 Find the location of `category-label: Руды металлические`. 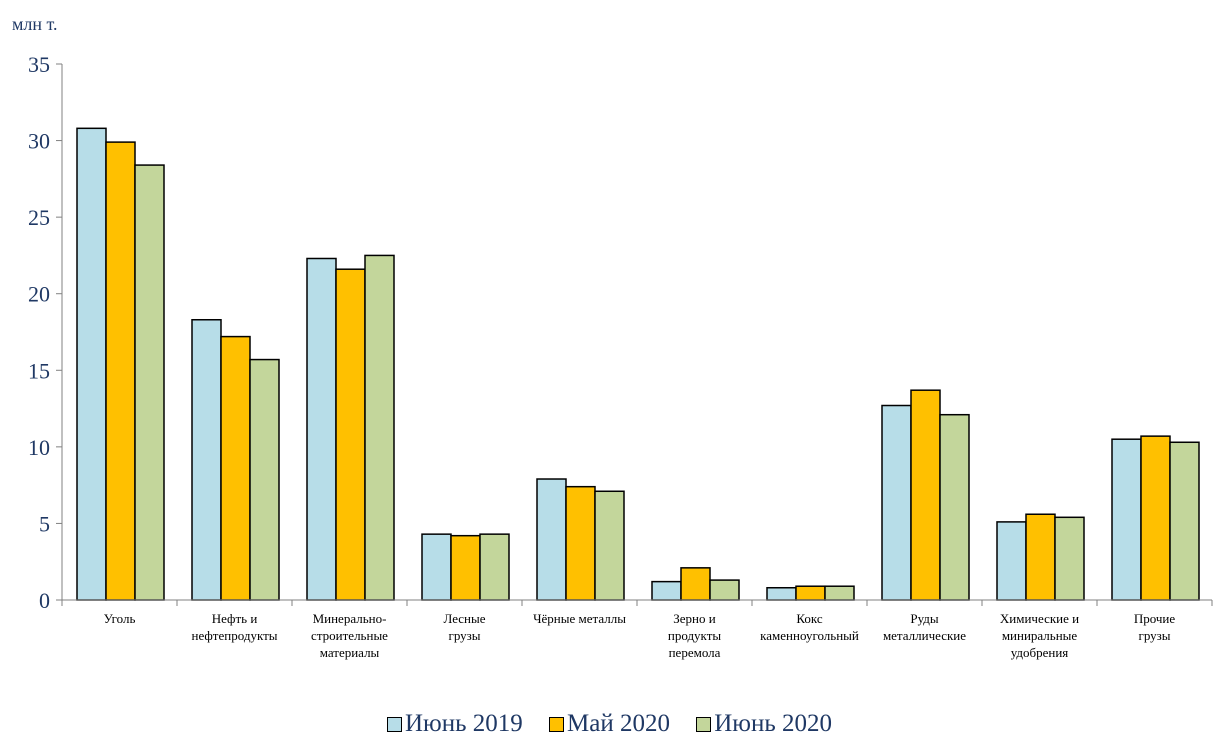

category-label: Руды металлические is located at coordinates (924, 627).